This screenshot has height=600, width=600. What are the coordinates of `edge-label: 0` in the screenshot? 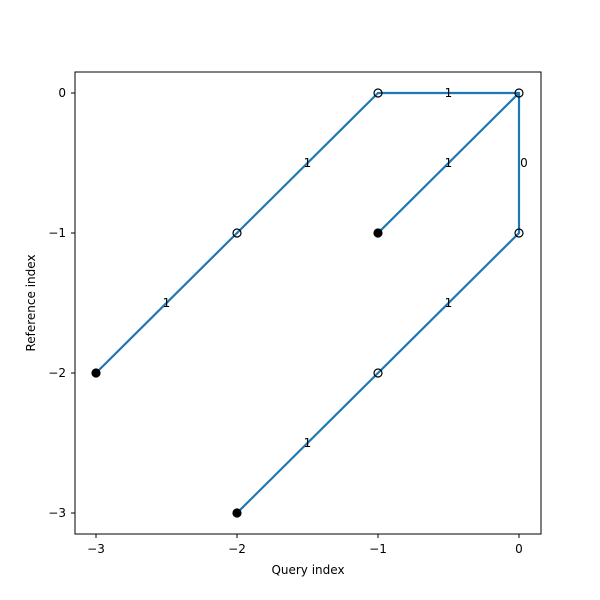 It's located at (524, 163).